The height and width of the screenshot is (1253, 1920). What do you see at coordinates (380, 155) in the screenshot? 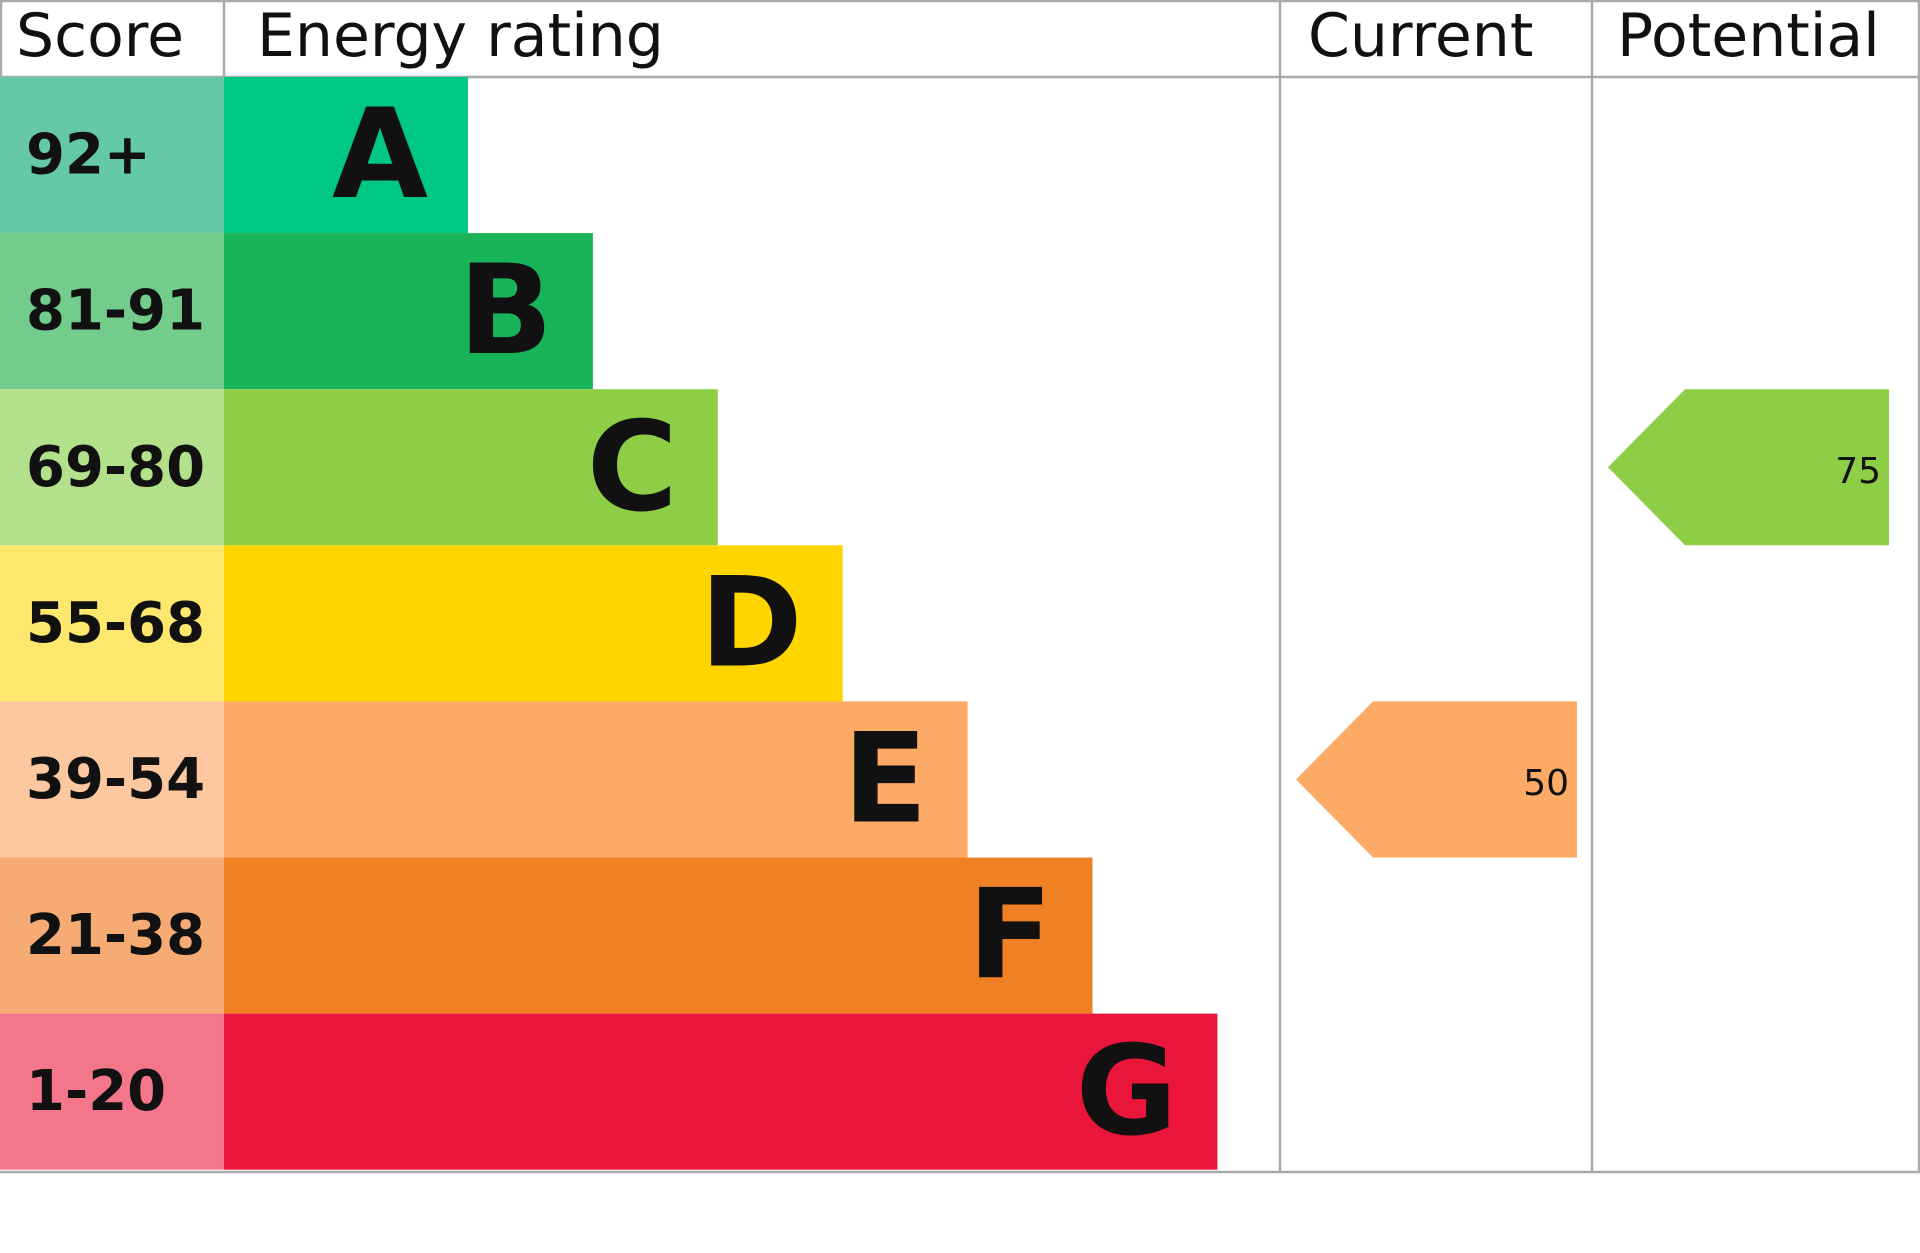
I see `rating-letter: A` at bounding box center [380, 155].